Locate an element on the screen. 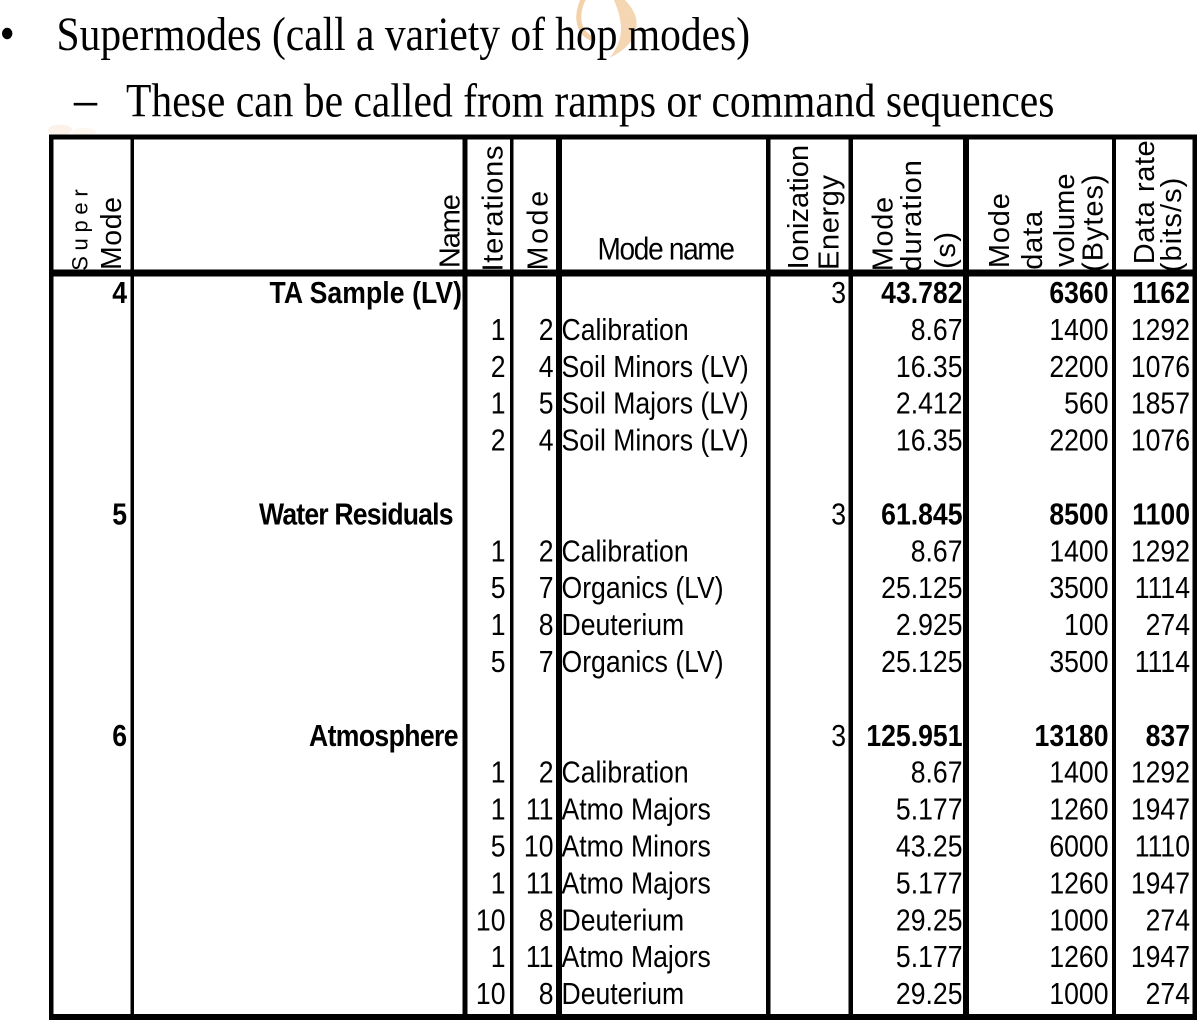 This screenshot has height=1020, width=1197. svg-text: 1114 is located at coordinates (1162, 662).